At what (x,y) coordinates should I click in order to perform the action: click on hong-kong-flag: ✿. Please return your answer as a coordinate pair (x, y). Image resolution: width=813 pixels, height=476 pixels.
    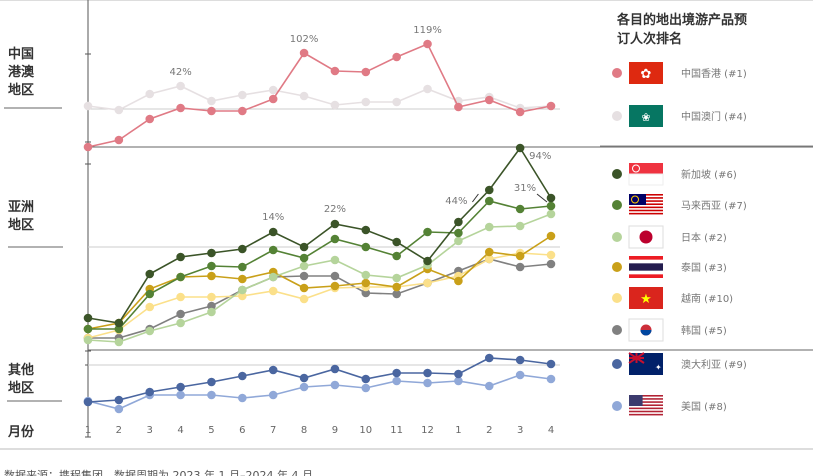
    Looking at the image, I should click on (646, 73).